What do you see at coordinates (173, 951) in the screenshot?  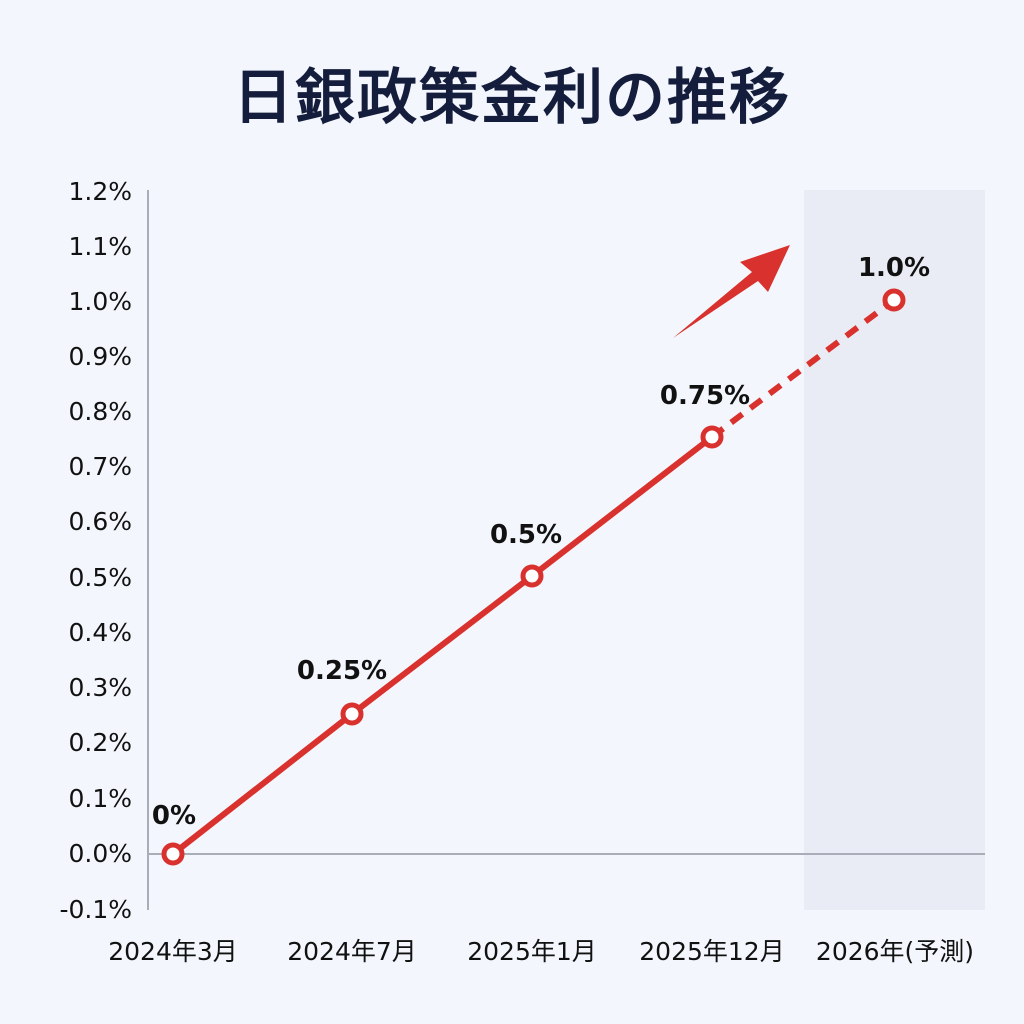 I see `x-tick-label: 2024年3月` at bounding box center [173, 951].